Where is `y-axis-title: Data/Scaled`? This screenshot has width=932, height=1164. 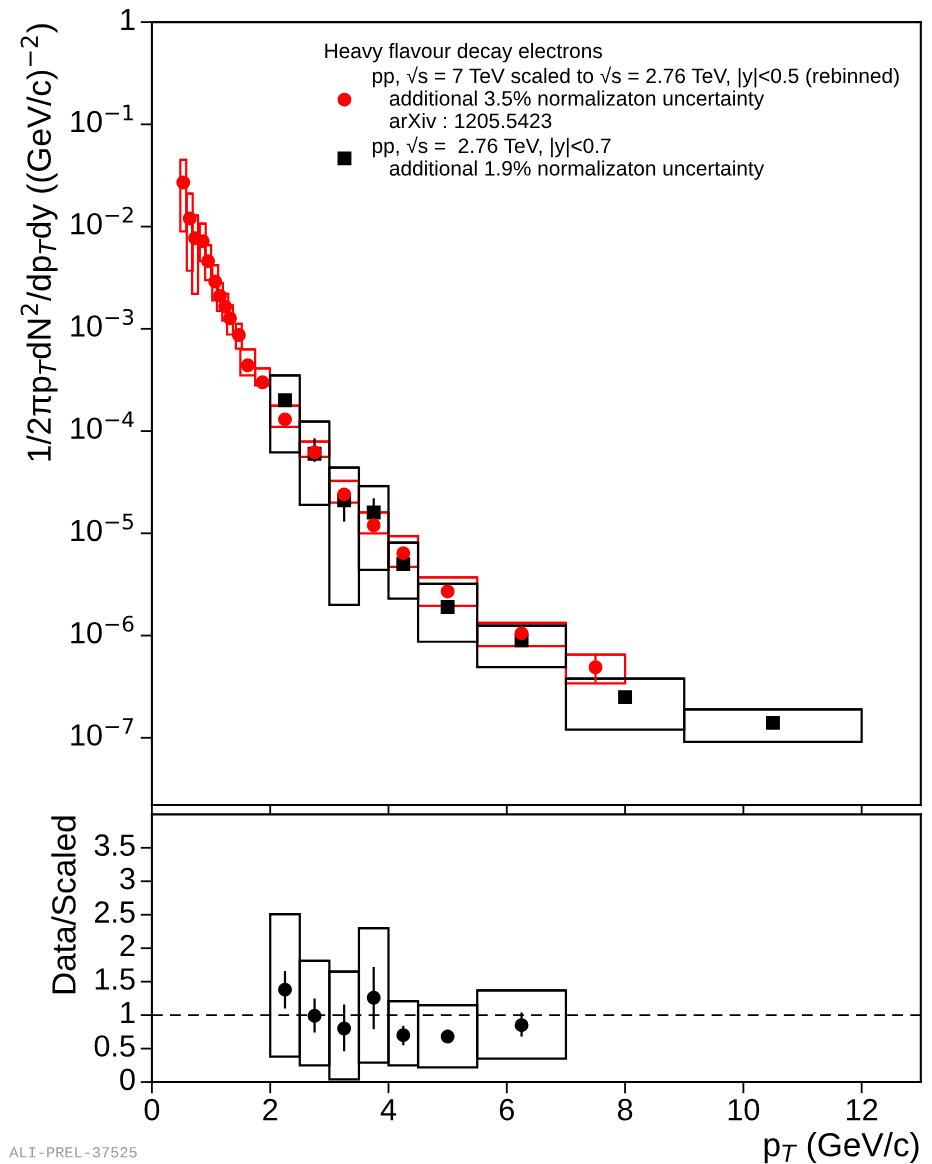 y-axis-title: Data/Scaled is located at coordinates (63, 905).